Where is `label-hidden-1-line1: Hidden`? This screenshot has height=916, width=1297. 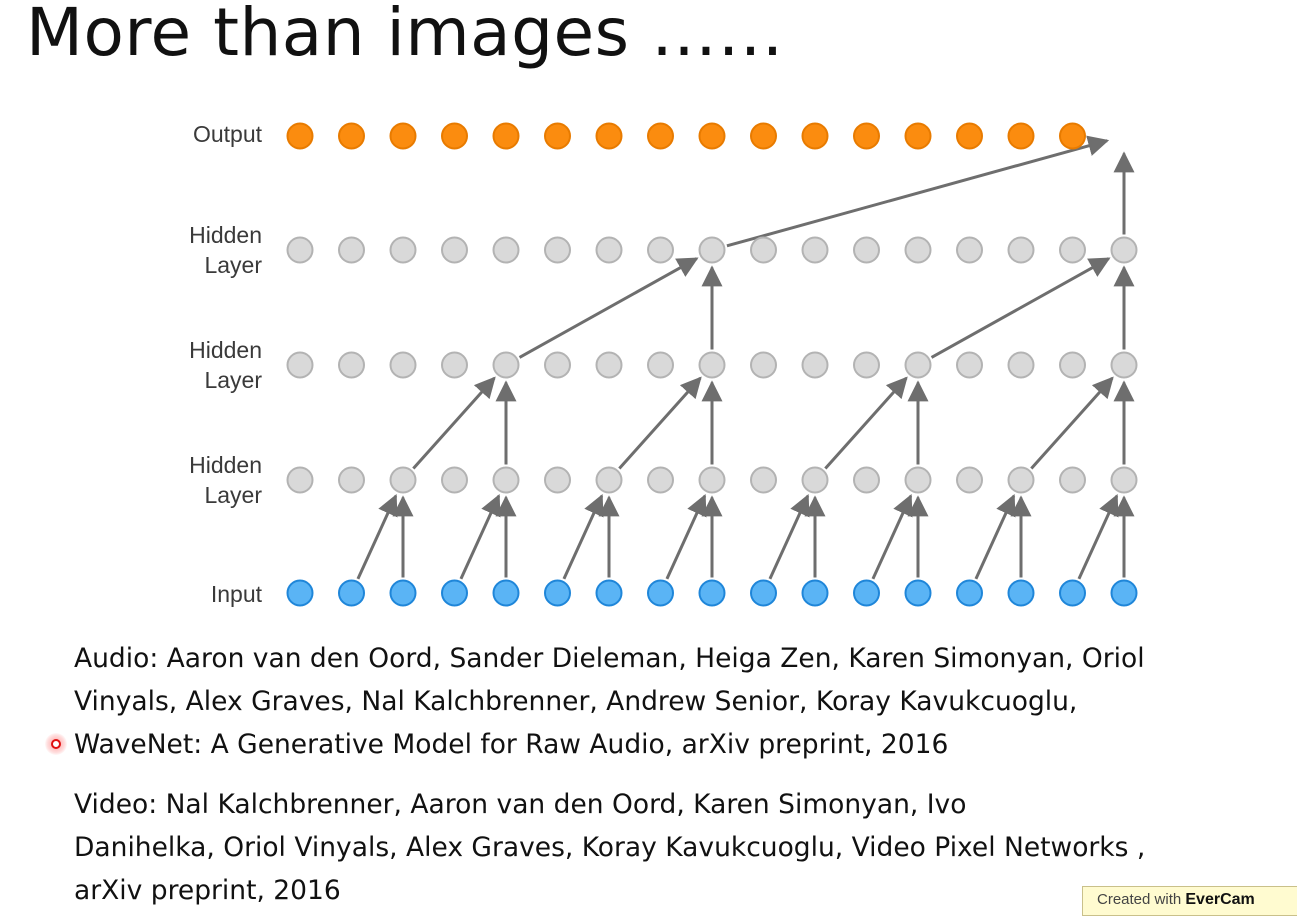 label-hidden-1-line1: Hidden is located at coordinates (225, 465).